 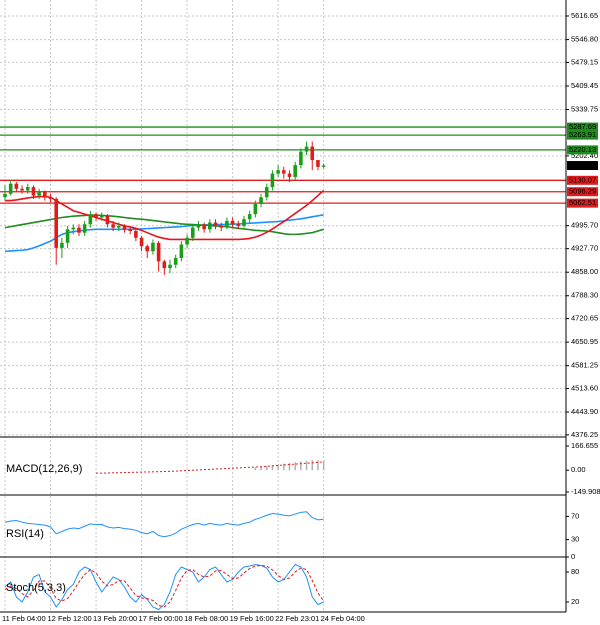 I want to click on level-label: 5220.13, so click(x=582, y=149).